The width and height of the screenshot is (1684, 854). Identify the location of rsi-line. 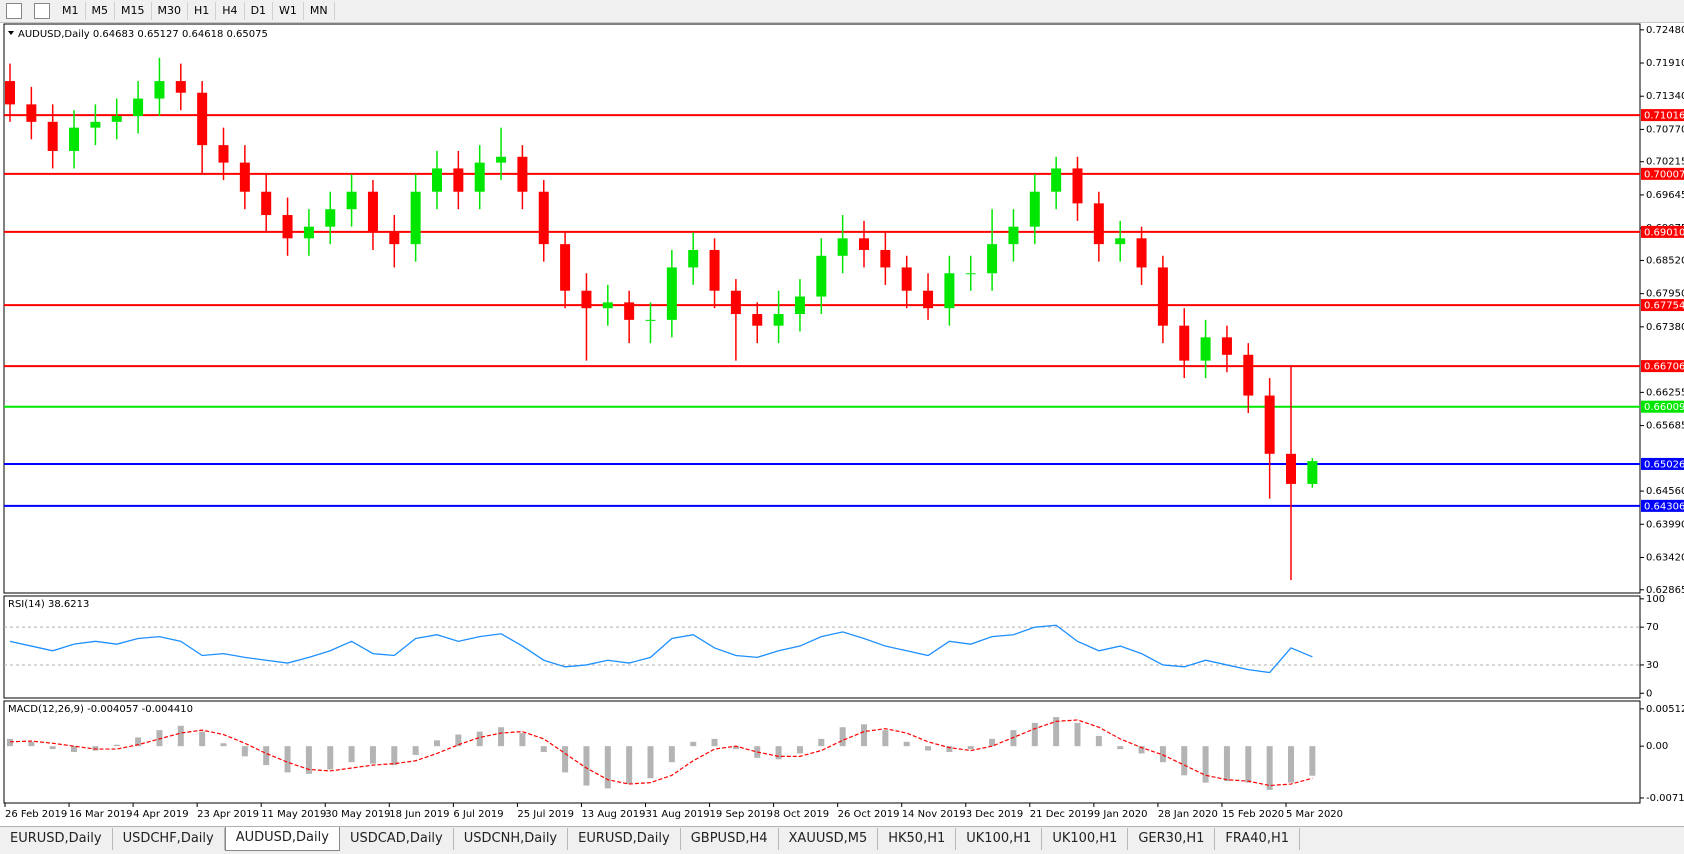
(661, 649).